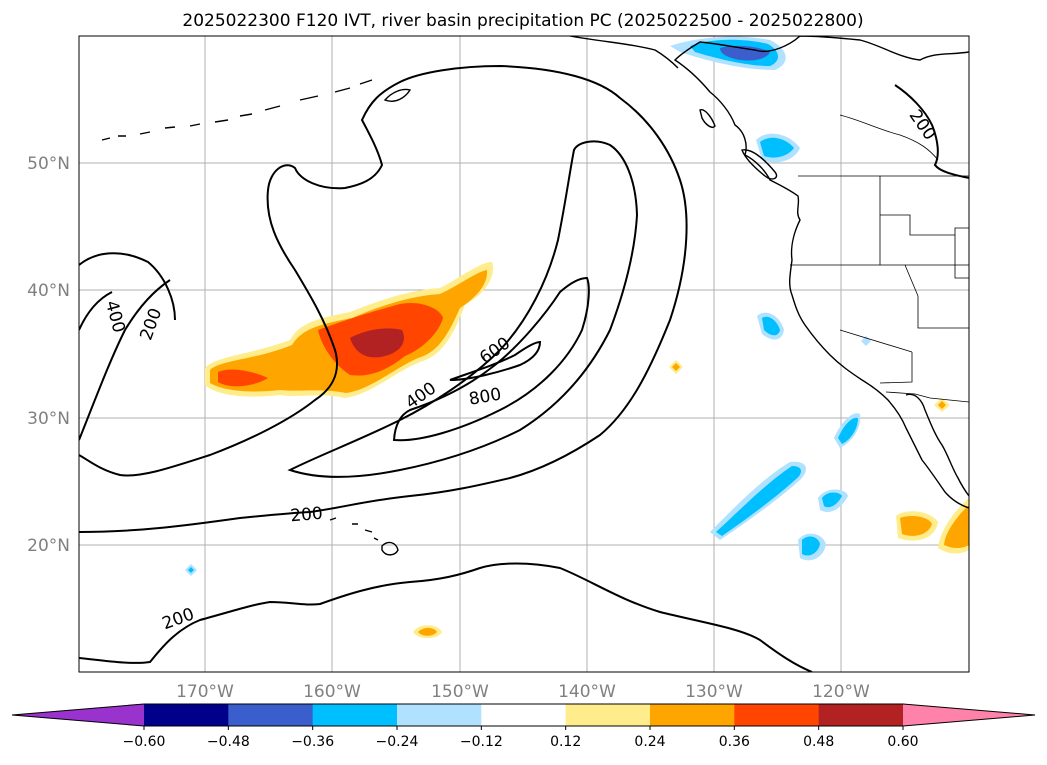 This screenshot has height=765, width=1047. What do you see at coordinates (48, 355) in the screenshot?
I see `latitude-labels: 50°N 40°N 30°N 20°N` at bounding box center [48, 355].